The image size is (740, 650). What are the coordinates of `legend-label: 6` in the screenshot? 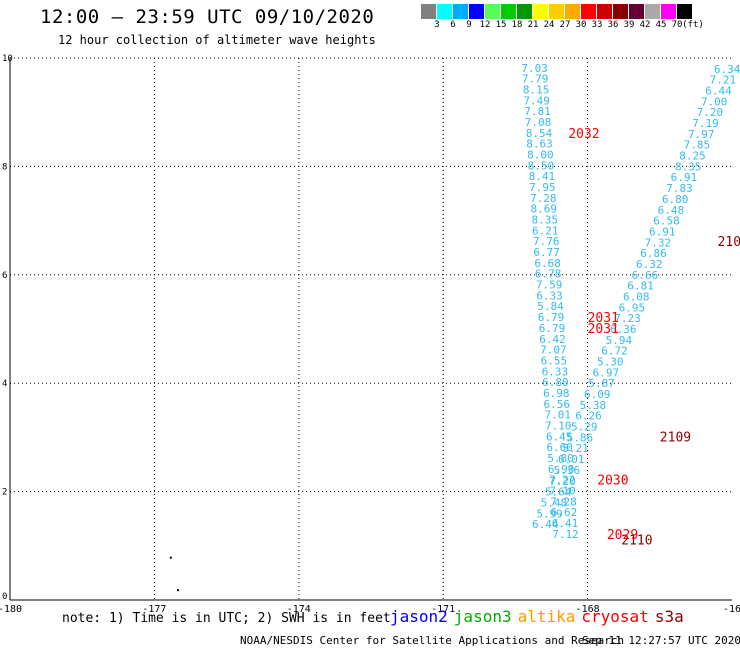 It's located at (453, 25).